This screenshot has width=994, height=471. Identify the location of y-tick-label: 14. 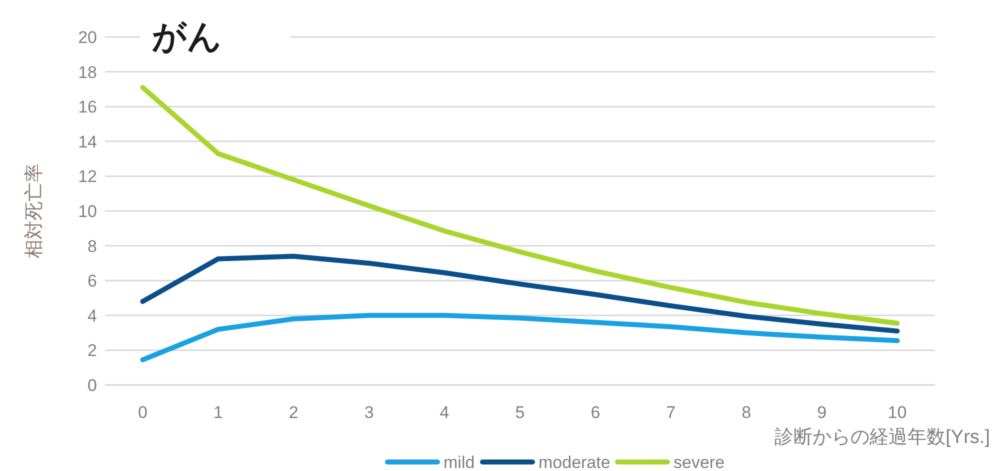
(87, 142).